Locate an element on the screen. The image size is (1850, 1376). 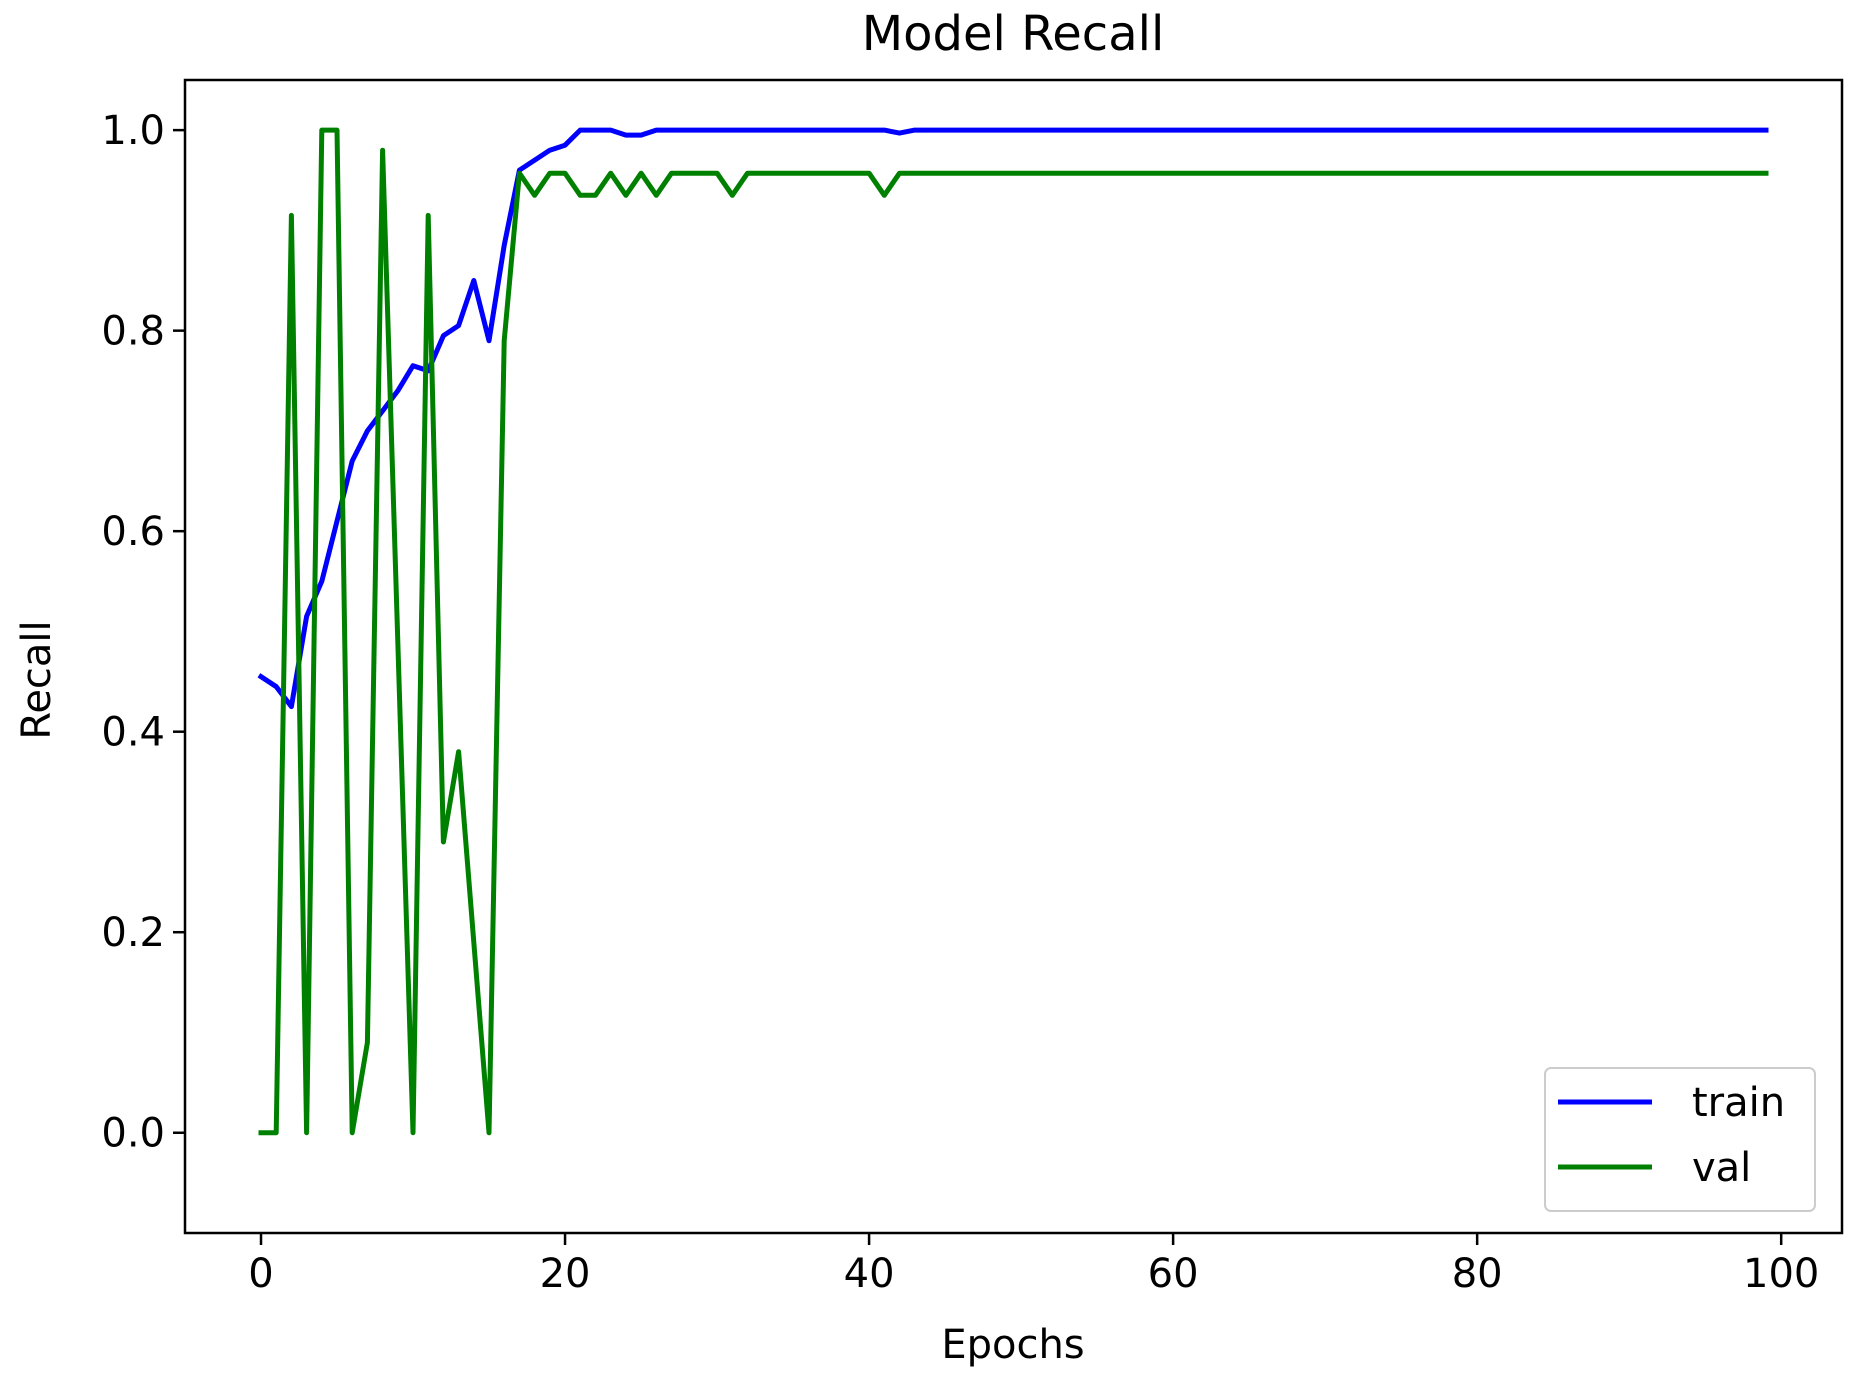
y-tick-label: 1.0 is located at coordinates (133, 131).